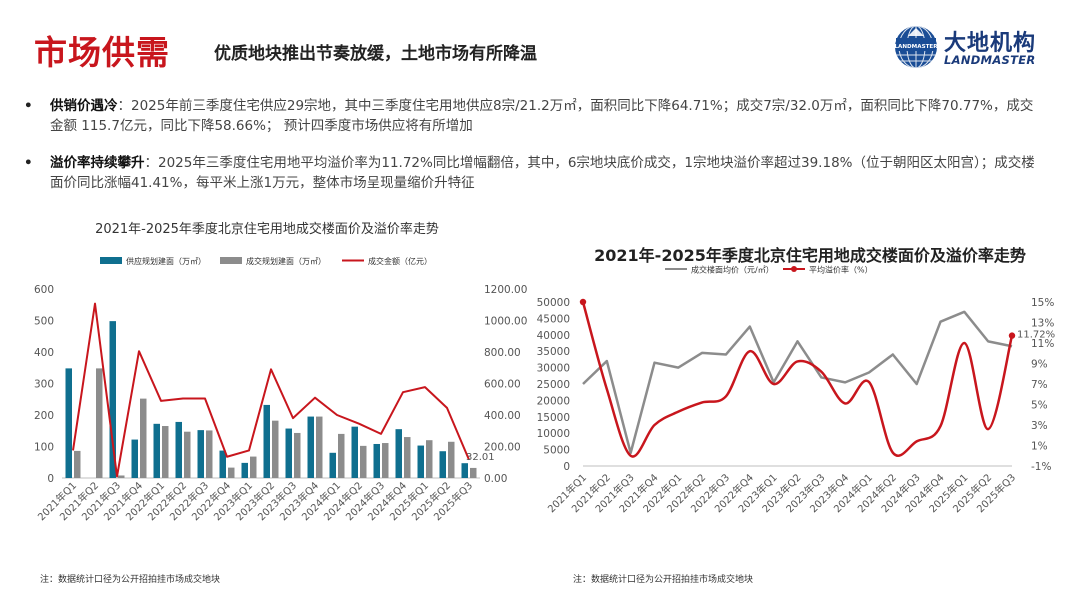 The width and height of the screenshot is (1080, 608). Describe the element at coordinates (502, 385) in the screenshot. I see `right-tick-label: 600.00` at that location.